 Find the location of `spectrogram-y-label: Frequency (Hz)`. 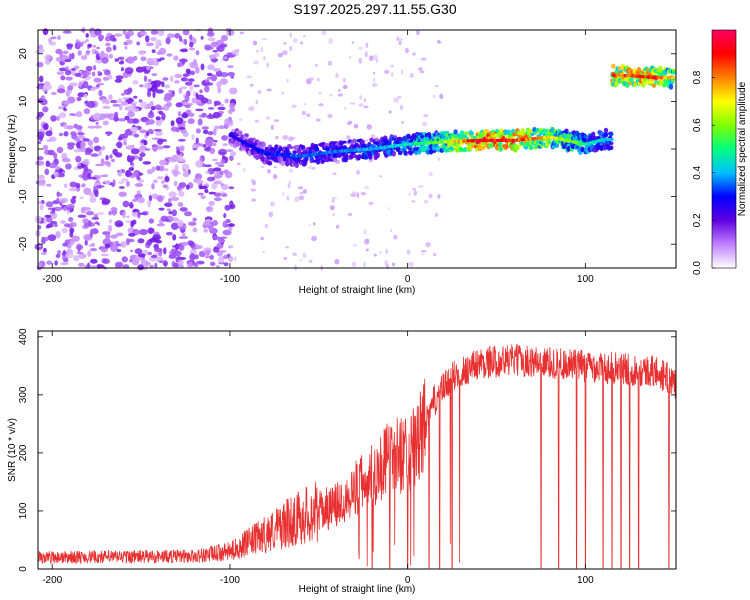

spectrogram-y-label: Frequency (Hz) is located at coordinates (12, 149).